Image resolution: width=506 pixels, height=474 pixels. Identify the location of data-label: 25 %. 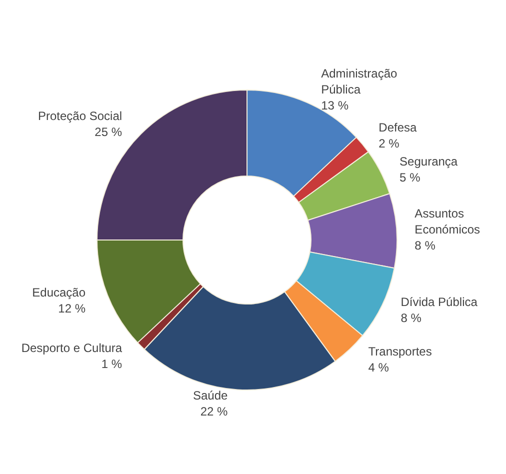
(108, 132).